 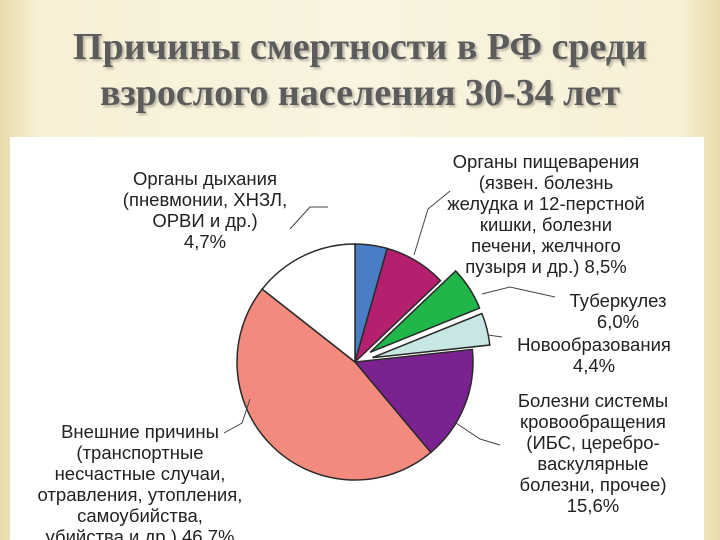 I want to click on title-line-2: взрослого населения 30-34 лет, so click(x=360, y=93).